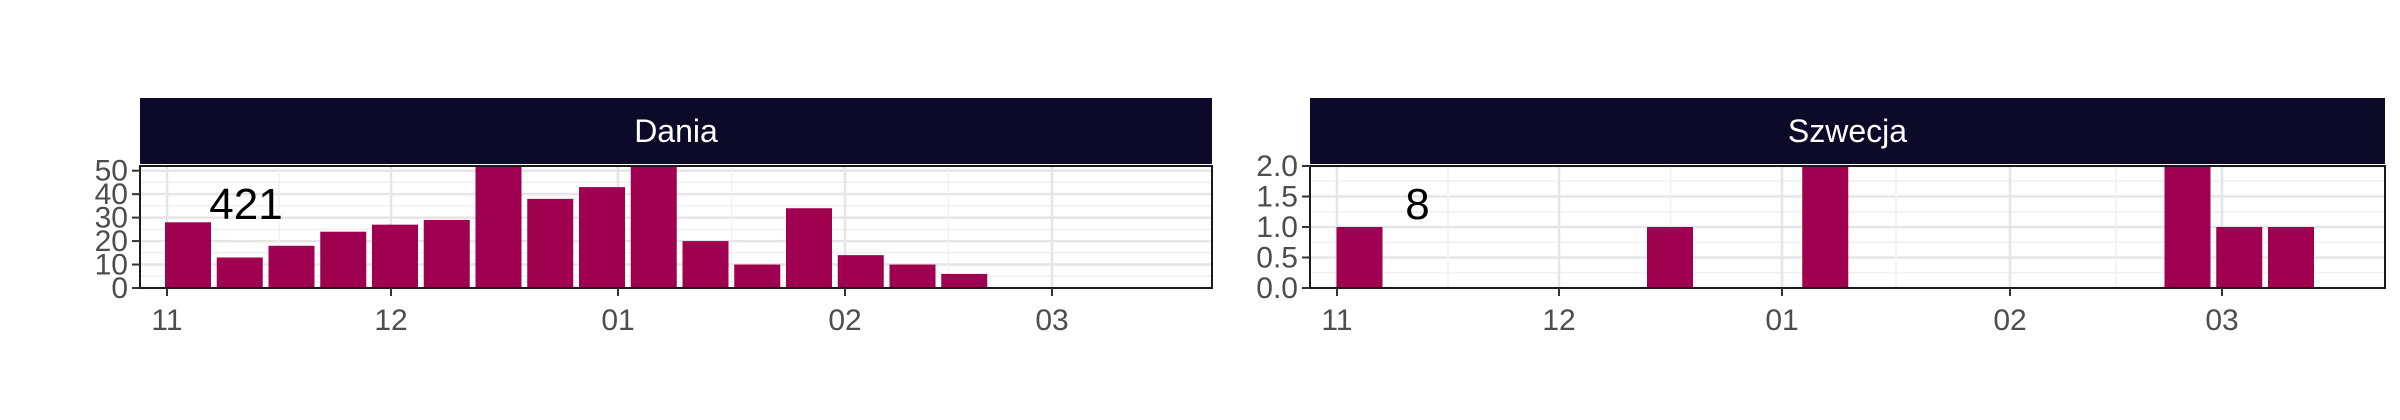 The image size is (2400, 420). I want to click on y-tick-label: 1.0, so click(1277, 227).